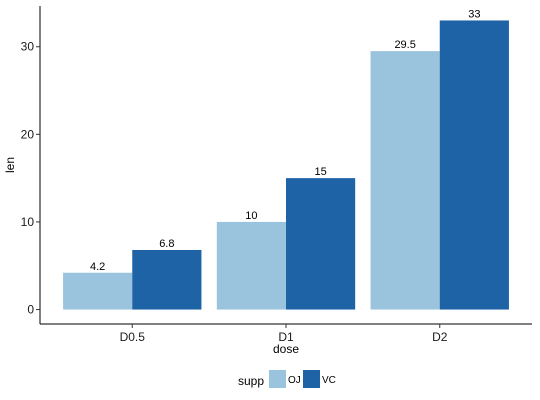 The height and width of the screenshot is (400, 540). What do you see at coordinates (133, 337) in the screenshot?
I see `x-tick-label: D0.5` at bounding box center [133, 337].